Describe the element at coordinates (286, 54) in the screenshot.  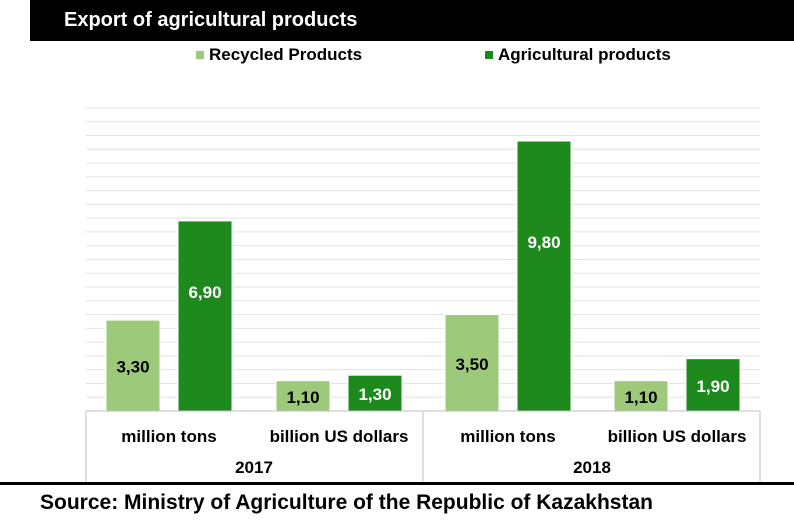
I see `legend-label-recycled: Recycled Products` at that location.